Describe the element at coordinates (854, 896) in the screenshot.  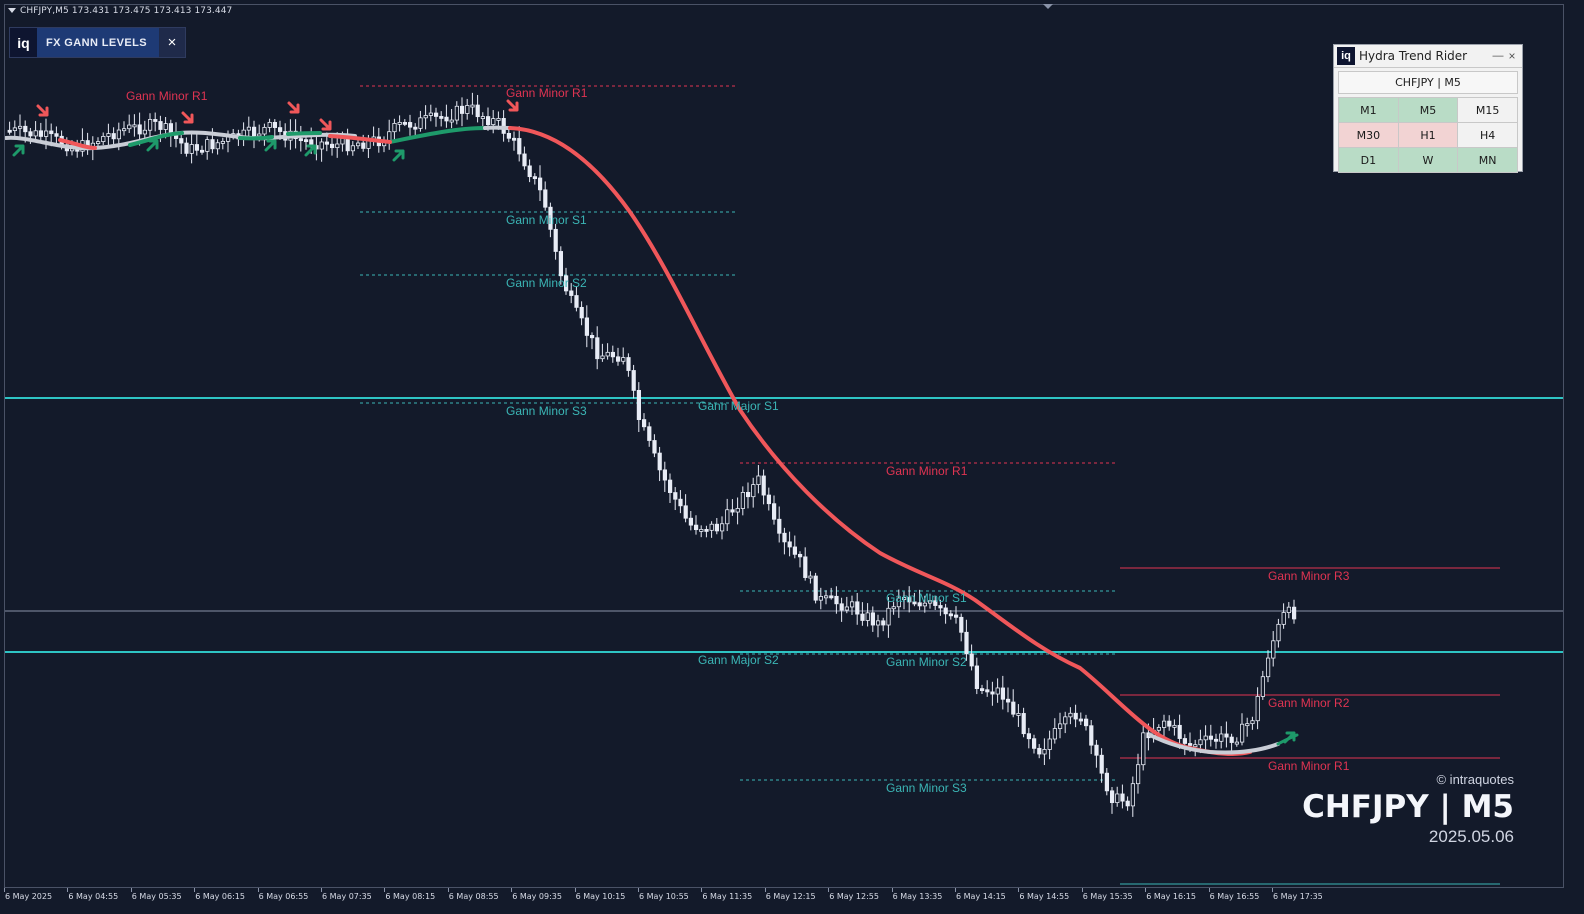
I see `time-label: 6 May 12:55` at that location.